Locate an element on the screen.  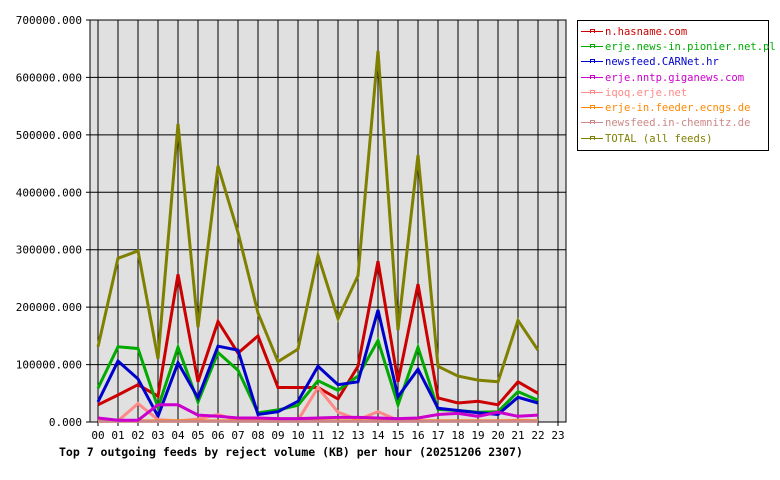
legend-label: newsfeed.CARNet.hr is located at coordinates (662, 62).